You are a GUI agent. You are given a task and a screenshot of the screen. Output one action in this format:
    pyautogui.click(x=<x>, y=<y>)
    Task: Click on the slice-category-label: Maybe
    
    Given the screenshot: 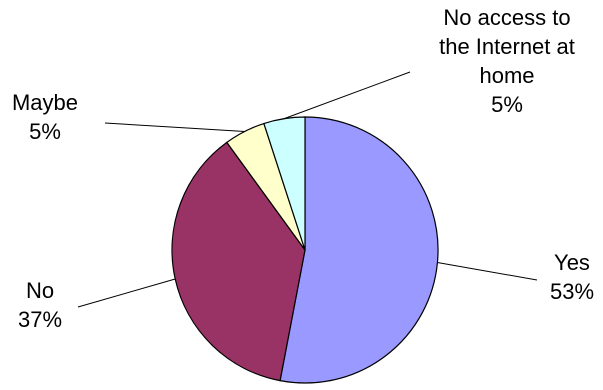 What is the action you would take?
    pyautogui.click(x=45, y=102)
    